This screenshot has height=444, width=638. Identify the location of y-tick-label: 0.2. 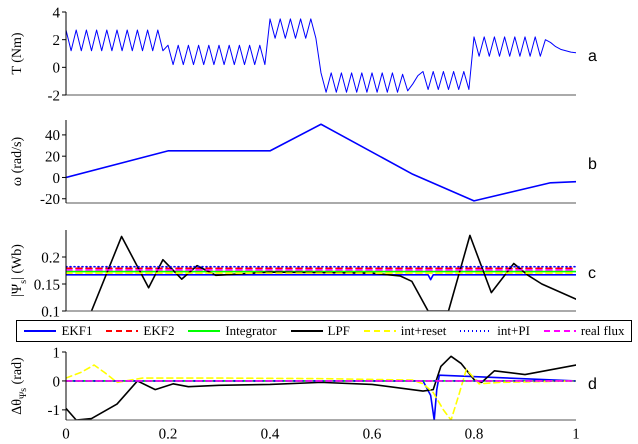
(50, 258).